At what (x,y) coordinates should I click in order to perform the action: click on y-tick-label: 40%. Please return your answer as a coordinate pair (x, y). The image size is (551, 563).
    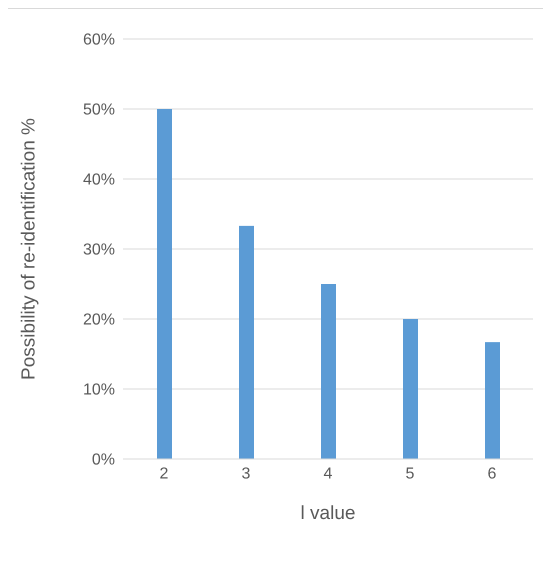
    Looking at the image, I should click on (98, 180).